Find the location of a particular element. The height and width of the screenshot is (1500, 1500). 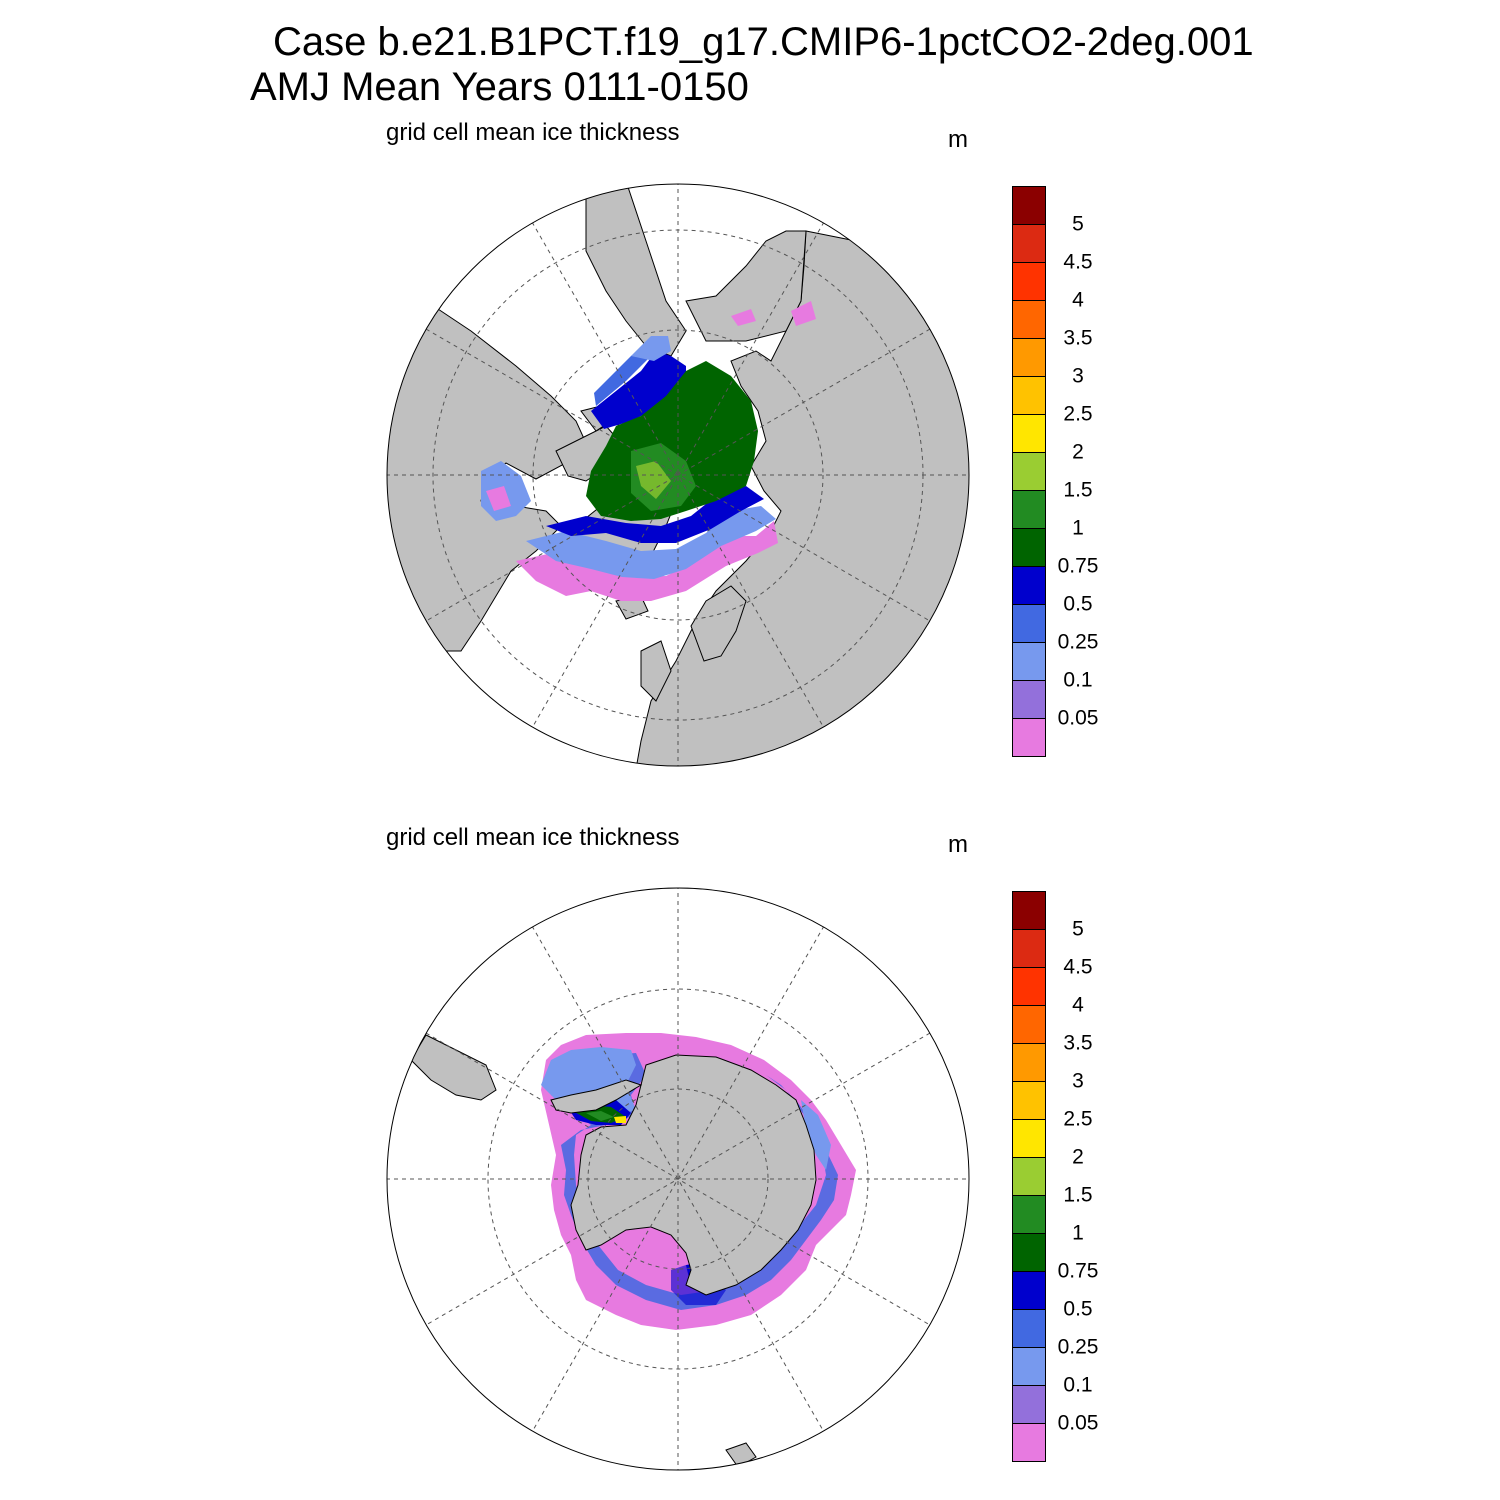

antarctic-peninsula is located at coordinates (596, 1096).